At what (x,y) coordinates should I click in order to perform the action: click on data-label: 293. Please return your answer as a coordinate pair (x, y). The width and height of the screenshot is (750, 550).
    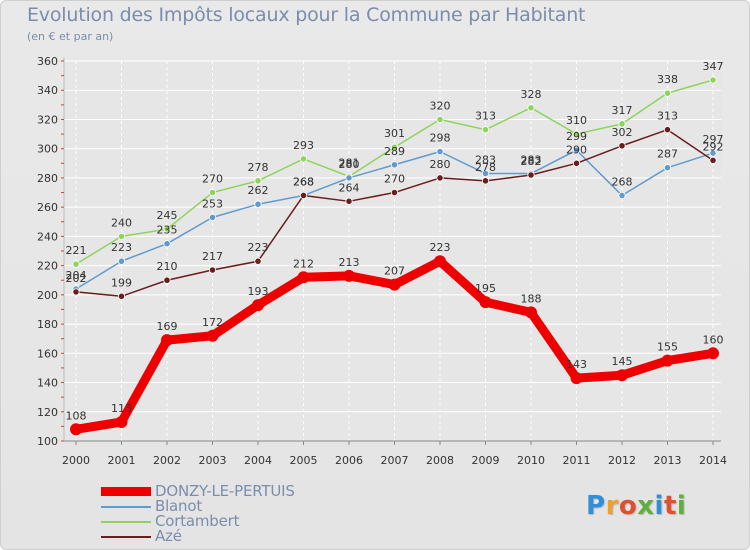
    Looking at the image, I should click on (303, 145).